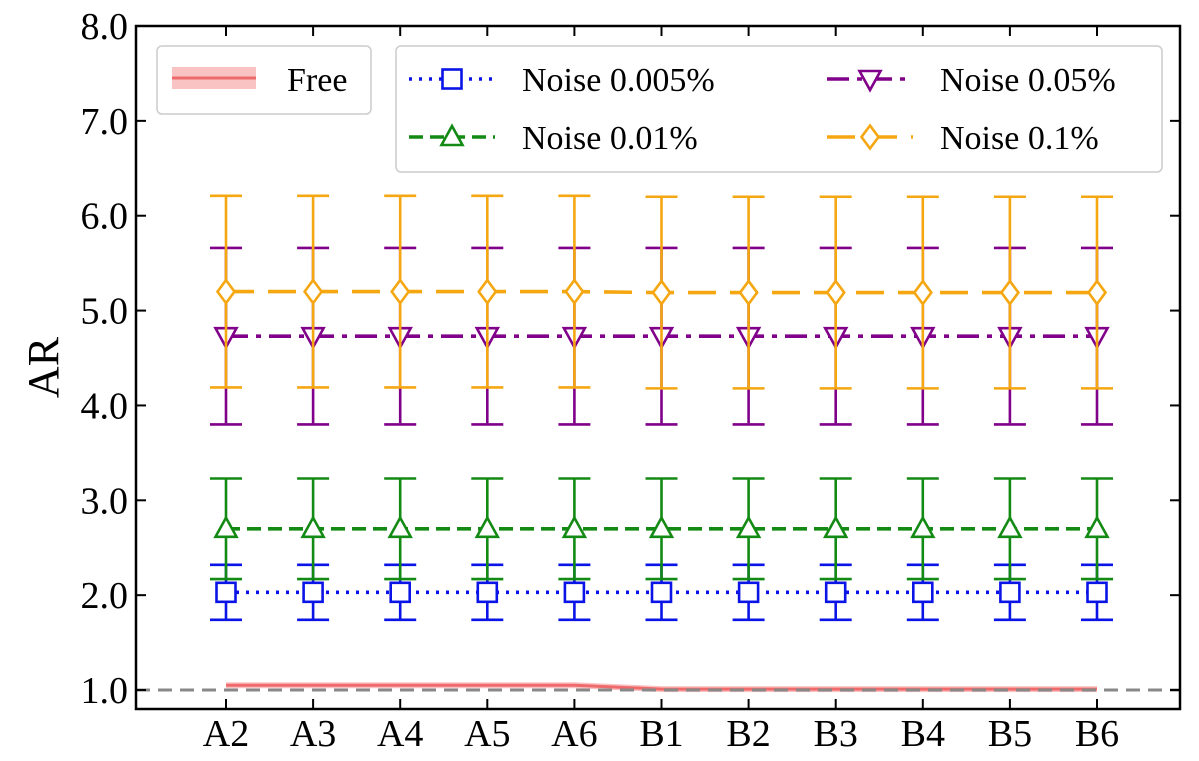  What do you see at coordinates (105, 691) in the screenshot?
I see `y-tick-label: 1.0` at bounding box center [105, 691].